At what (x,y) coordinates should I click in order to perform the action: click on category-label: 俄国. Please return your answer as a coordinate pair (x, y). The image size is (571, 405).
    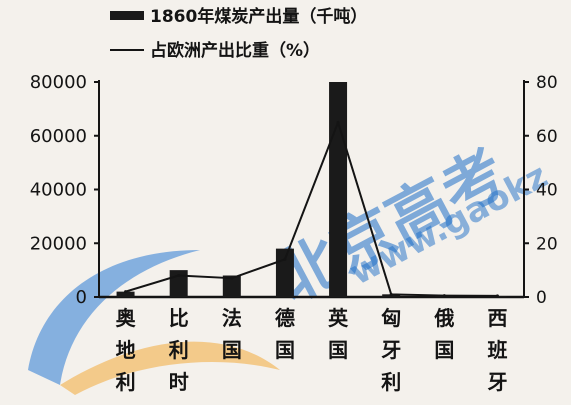
    Looking at the image, I should click on (443, 334).